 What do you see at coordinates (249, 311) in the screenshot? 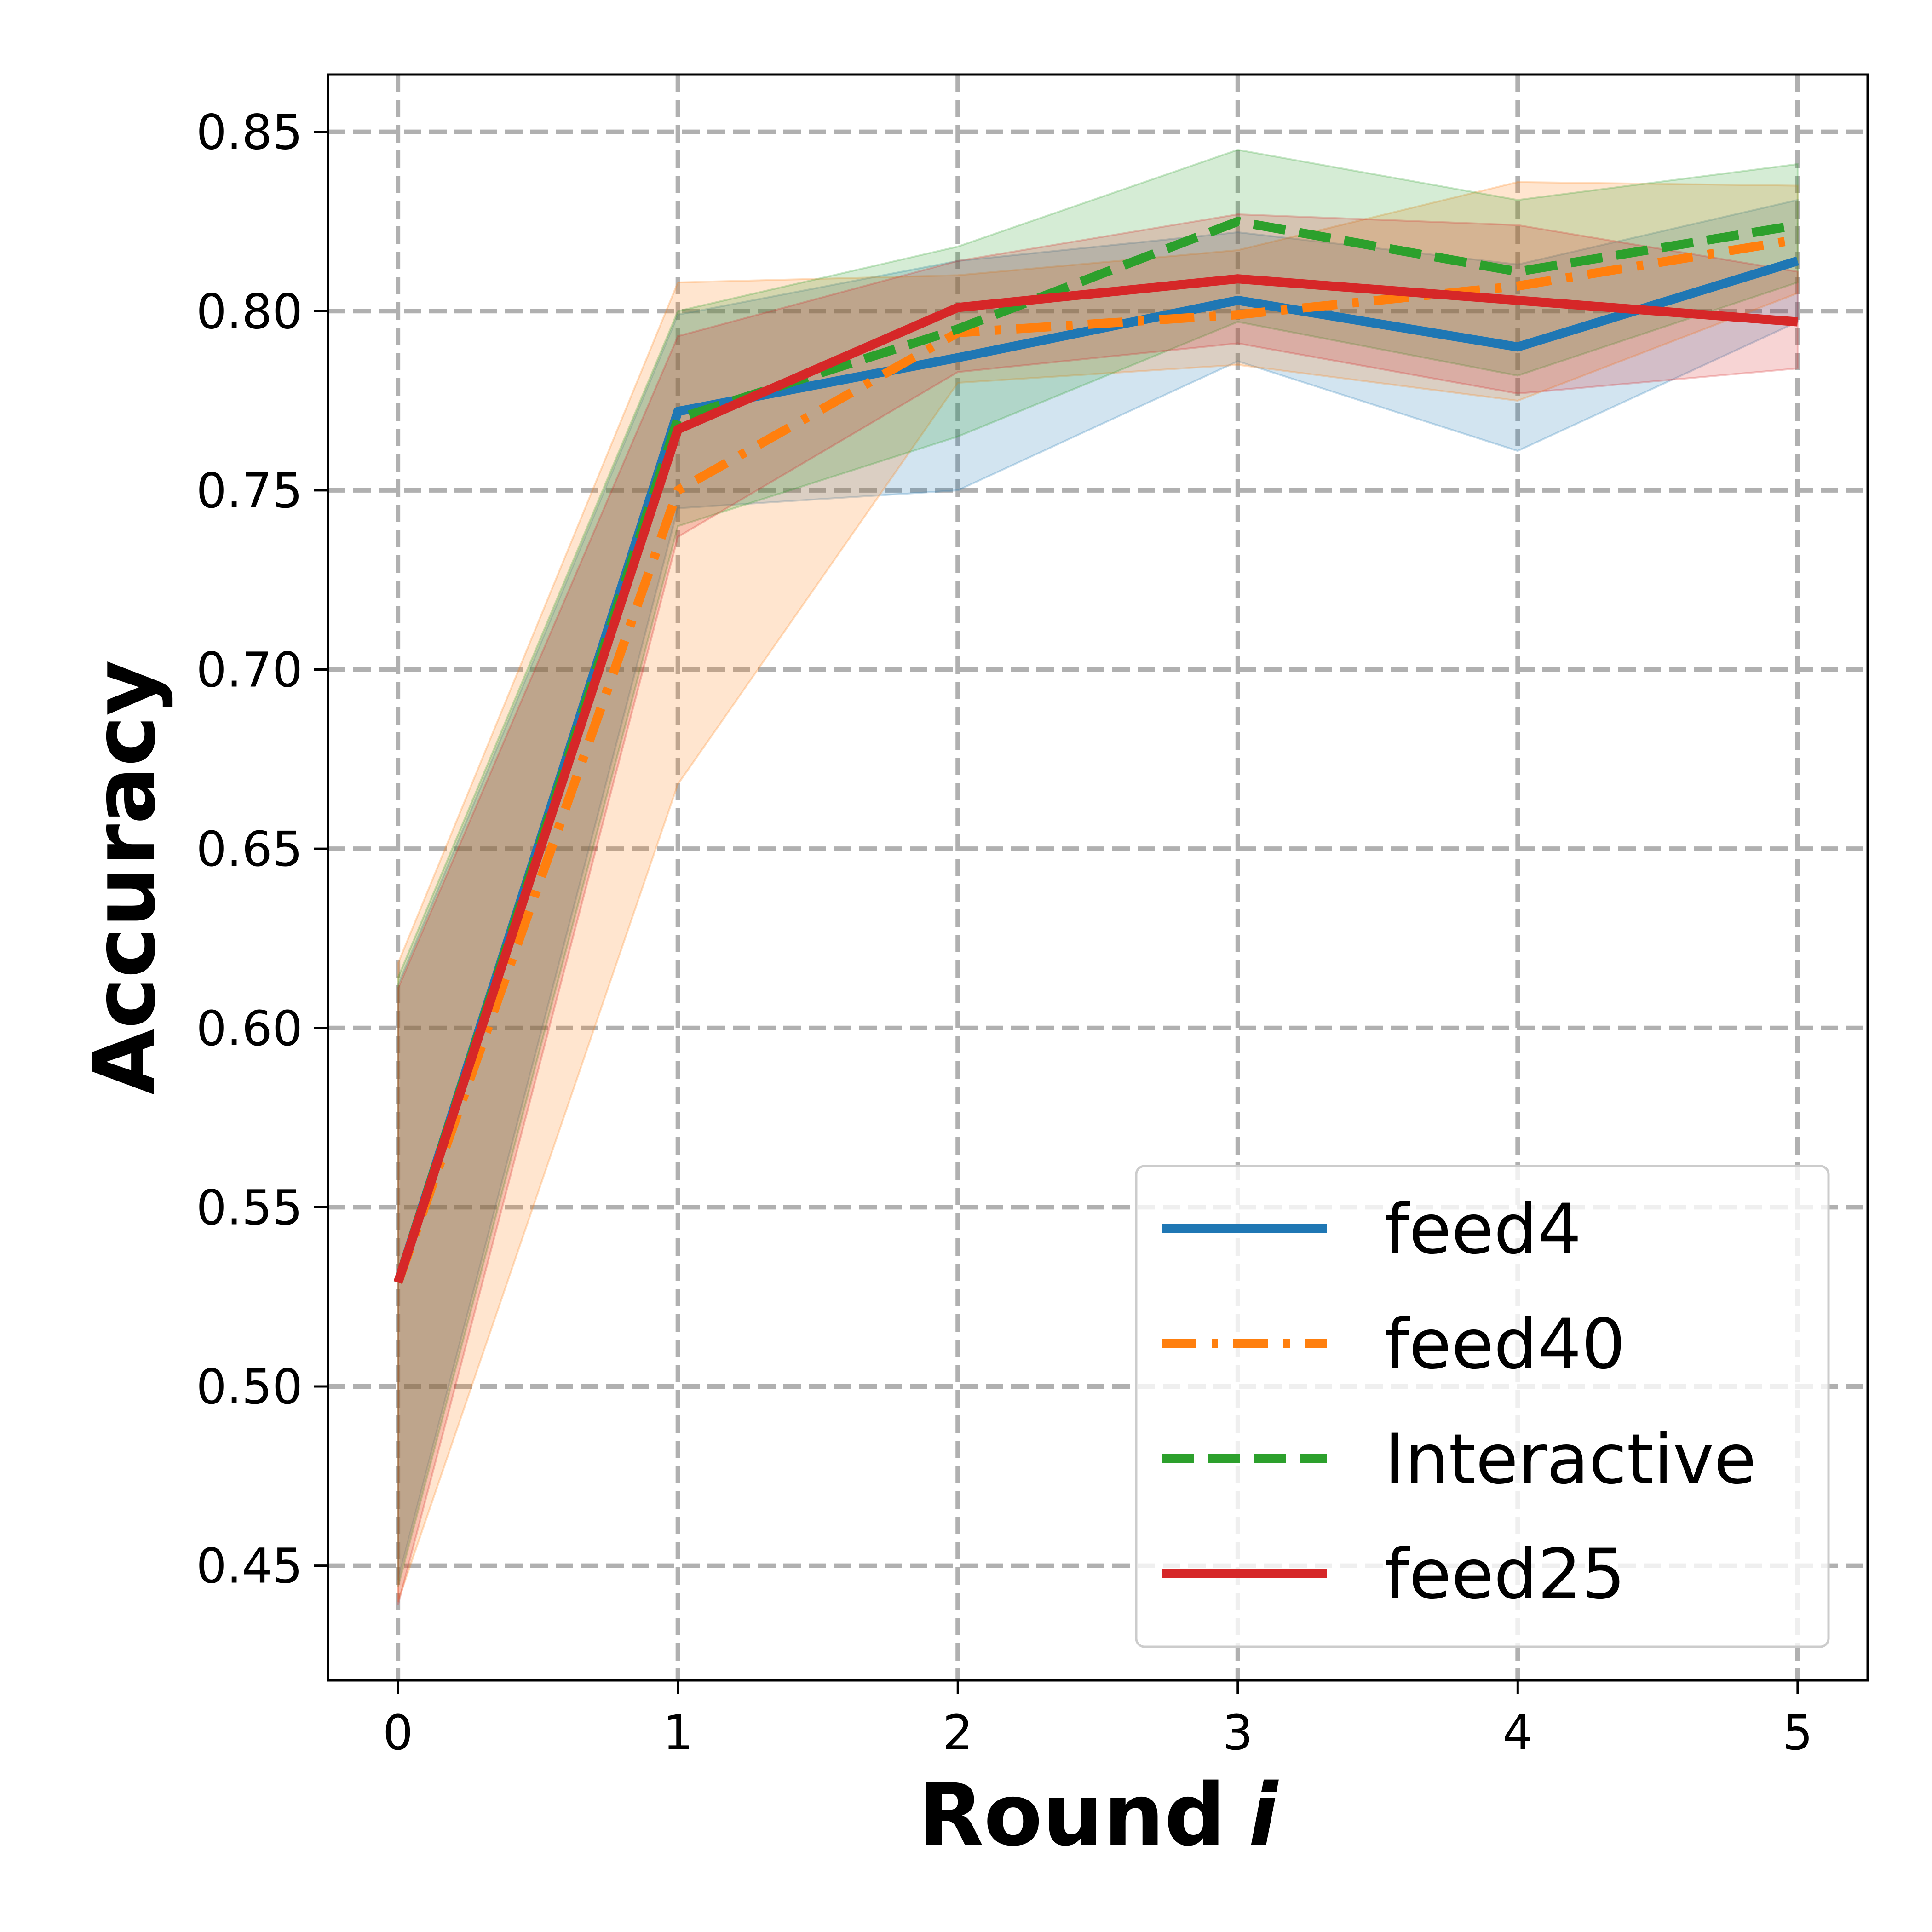
I see `y-tick-label: 0.80` at bounding box center [249, 311].